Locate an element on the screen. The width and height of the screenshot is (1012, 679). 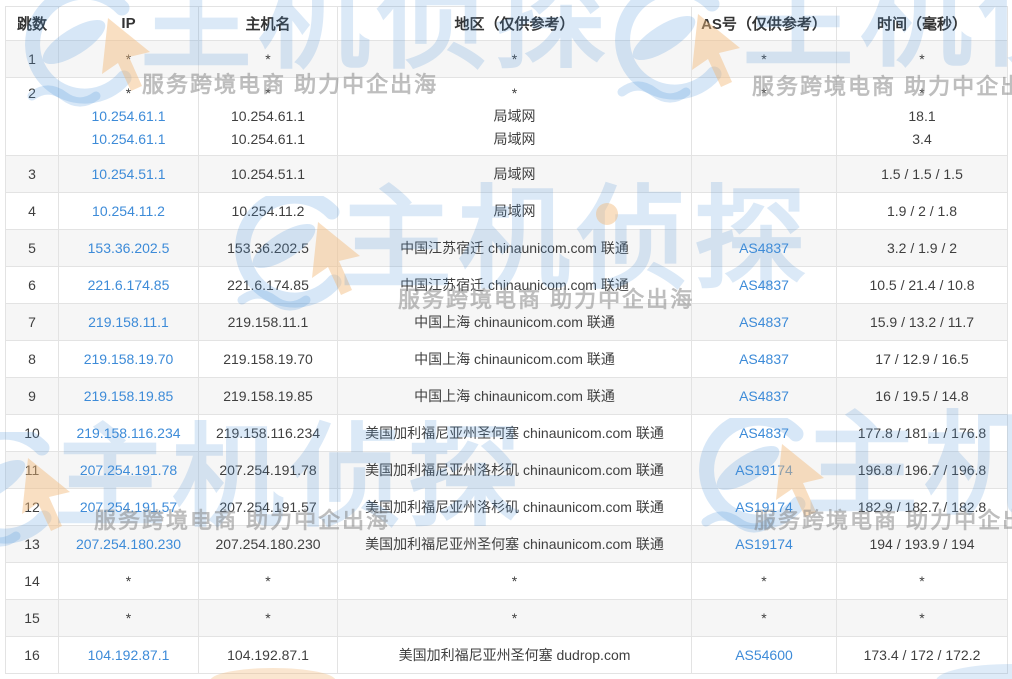
cell-hop: 12 is located at coordinates (32, 507).